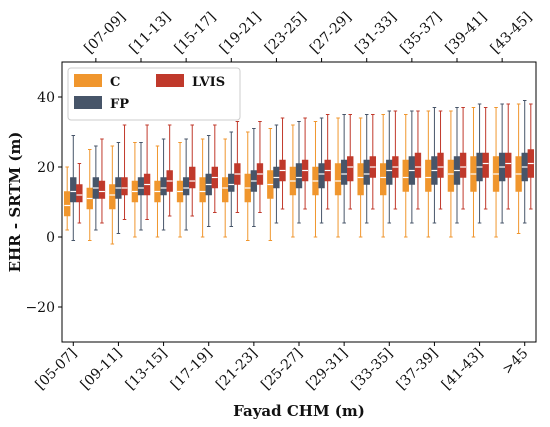 This screenshot has width=550, height=427. What do you see at coordinates (102, 370) in the screenshot?
I see `x-bottom-tick-label: [09-11]` at bounding box center [102, 370].